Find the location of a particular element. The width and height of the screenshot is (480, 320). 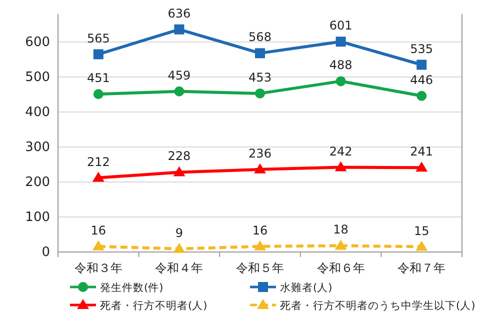

data-label: 568 is located at coordinates (260, 37).